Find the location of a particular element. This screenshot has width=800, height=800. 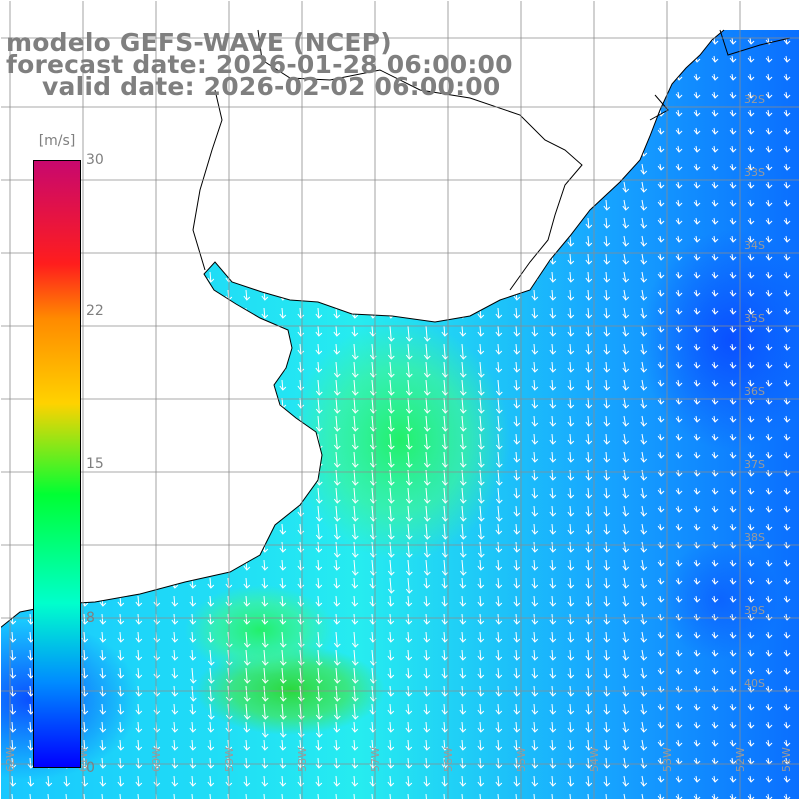

latitude-label: 33S is located at coordinates (754, 172).